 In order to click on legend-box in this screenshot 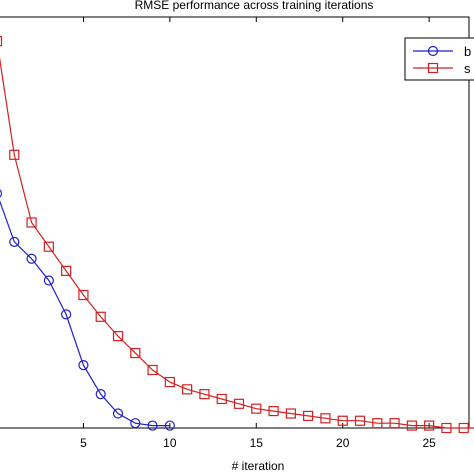, I will do `click(439, 59)`.